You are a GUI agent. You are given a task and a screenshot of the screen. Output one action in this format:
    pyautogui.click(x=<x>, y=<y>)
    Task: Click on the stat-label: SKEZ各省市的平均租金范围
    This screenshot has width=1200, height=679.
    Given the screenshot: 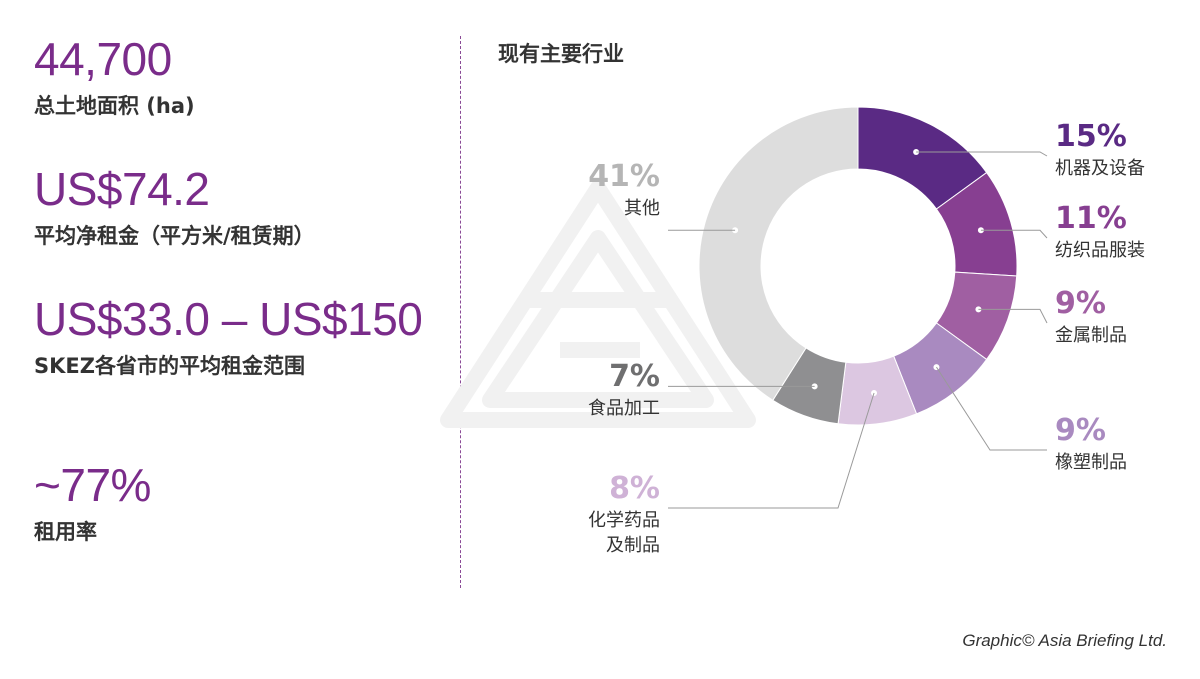 What is the action you would take?
    pyautogui.click(x=169, y=366)
    